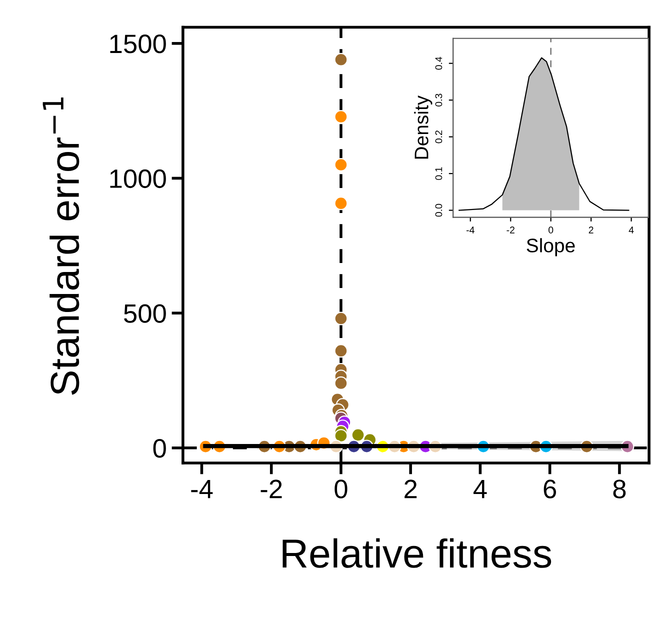 This screenshot has width=651, height=619. What do you see at coordinates (438, 210) in the screenshot?
I see `y-tick-label: 0.0` at bounding box center [438, 210].